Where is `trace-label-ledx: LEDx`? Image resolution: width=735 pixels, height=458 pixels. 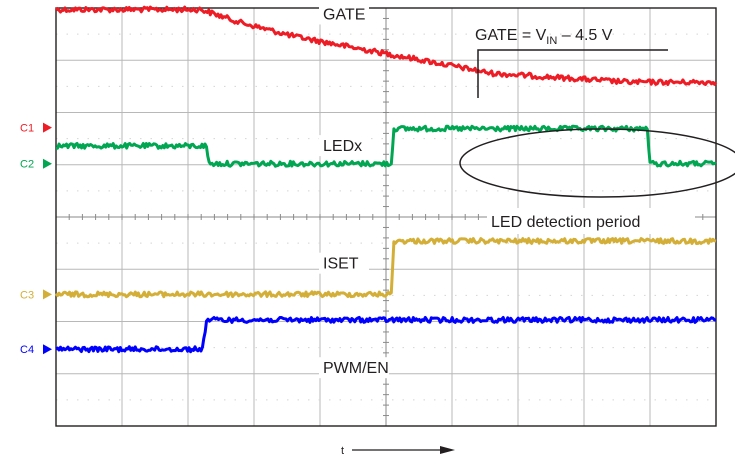
trace-label-ledx: LEDx is located at coordinates (342, 146).